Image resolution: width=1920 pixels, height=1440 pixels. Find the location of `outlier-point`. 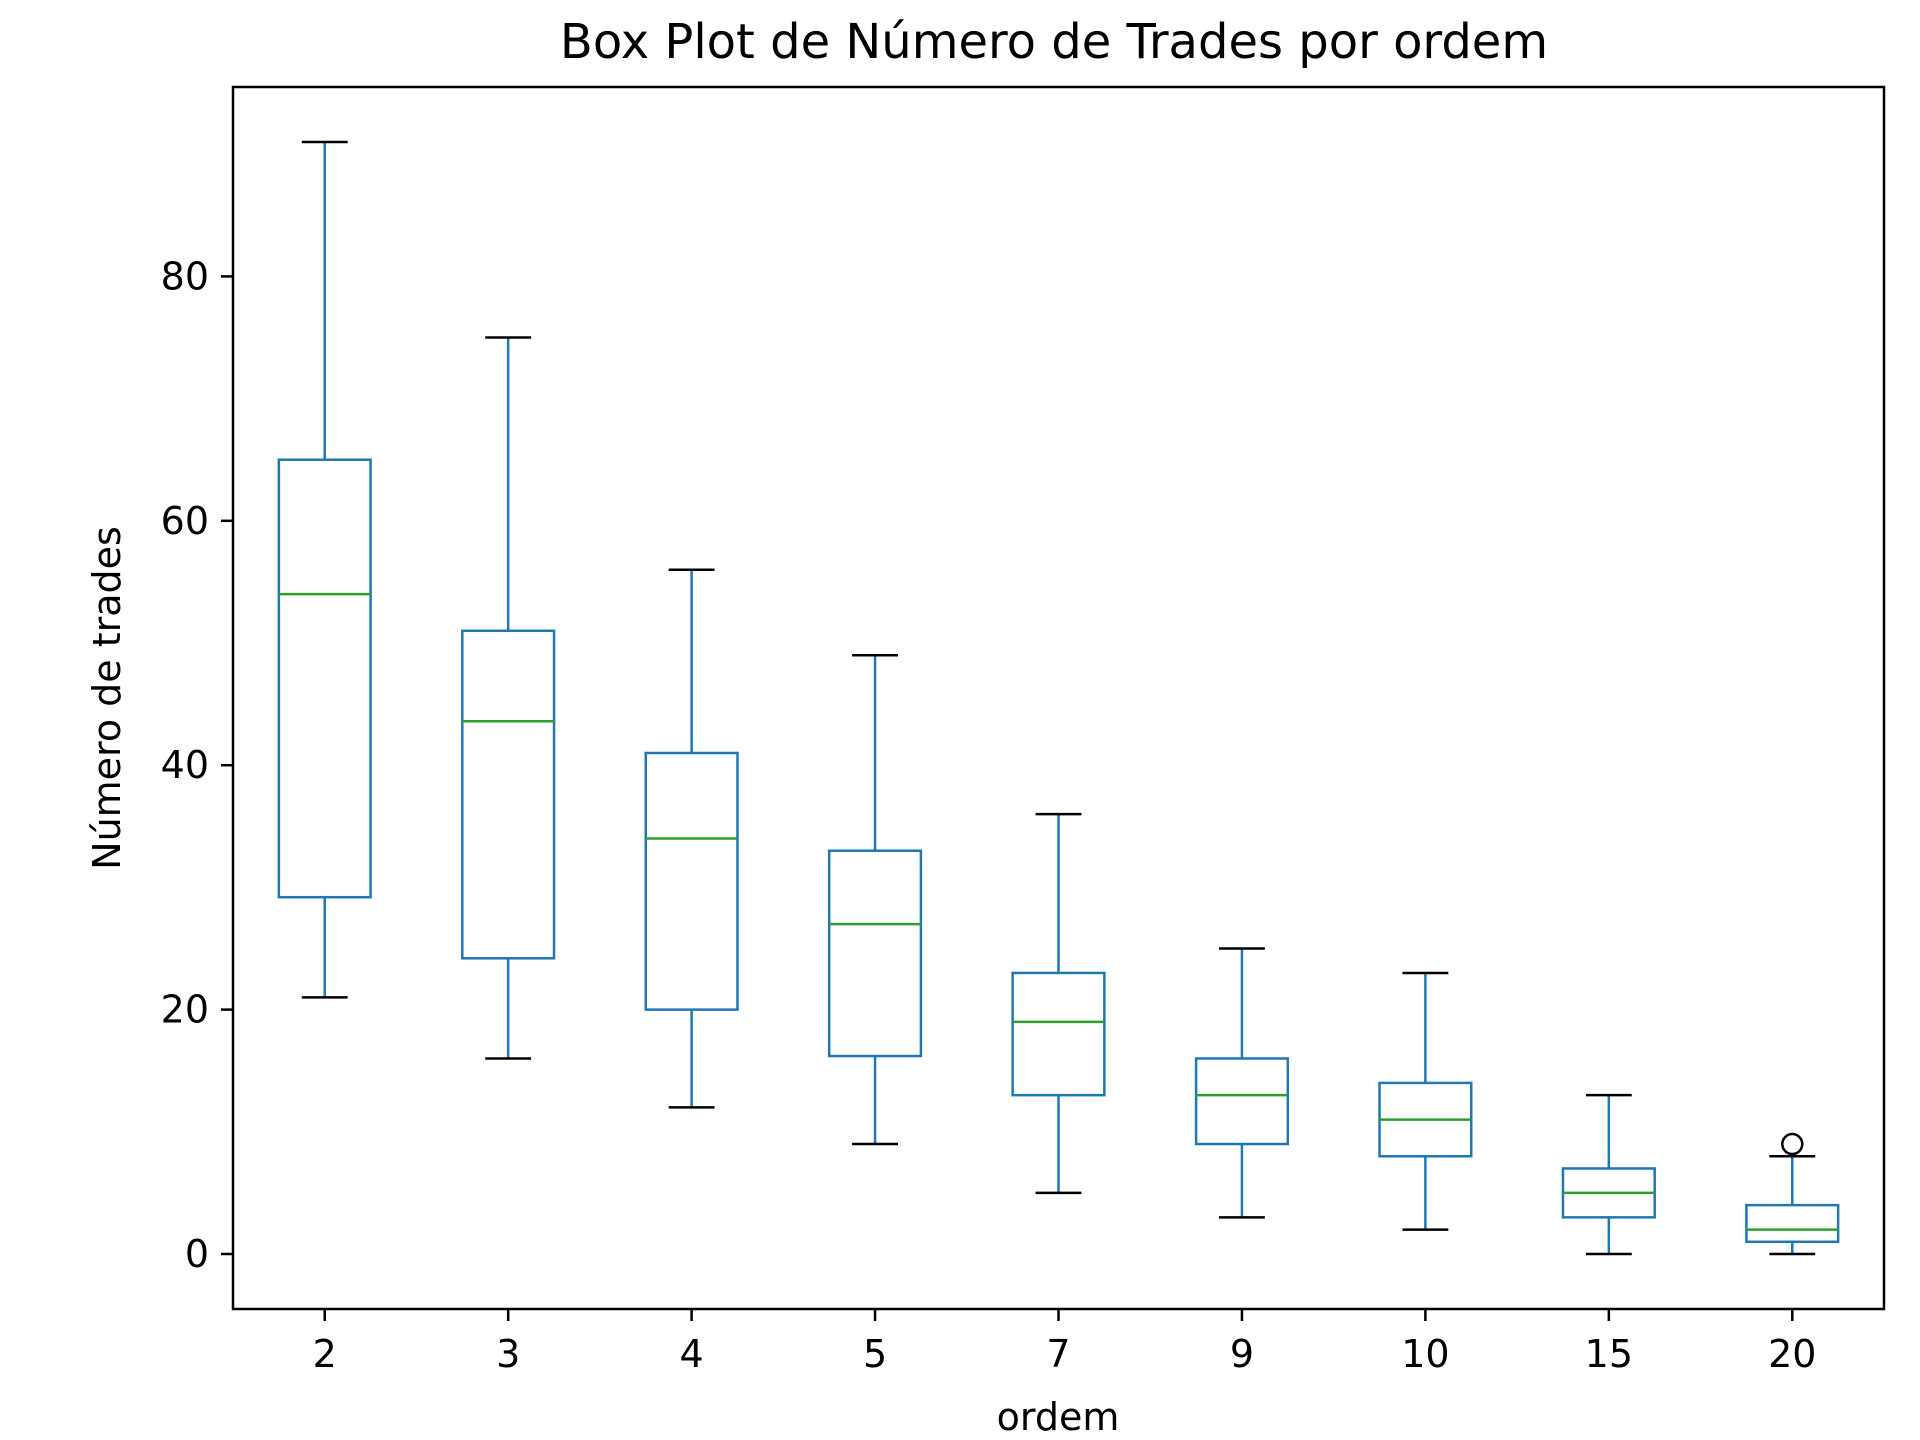

outlier-point is located at coordinates (1792, 1144).